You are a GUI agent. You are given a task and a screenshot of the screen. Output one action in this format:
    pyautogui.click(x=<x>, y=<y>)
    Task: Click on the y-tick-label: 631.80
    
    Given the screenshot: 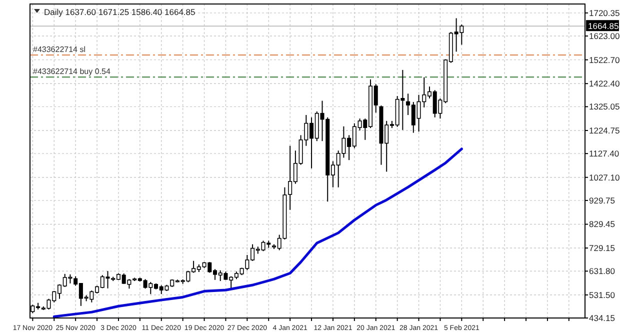 What is the action you would take?
    pyautogui.click(x=602, y=271)
    